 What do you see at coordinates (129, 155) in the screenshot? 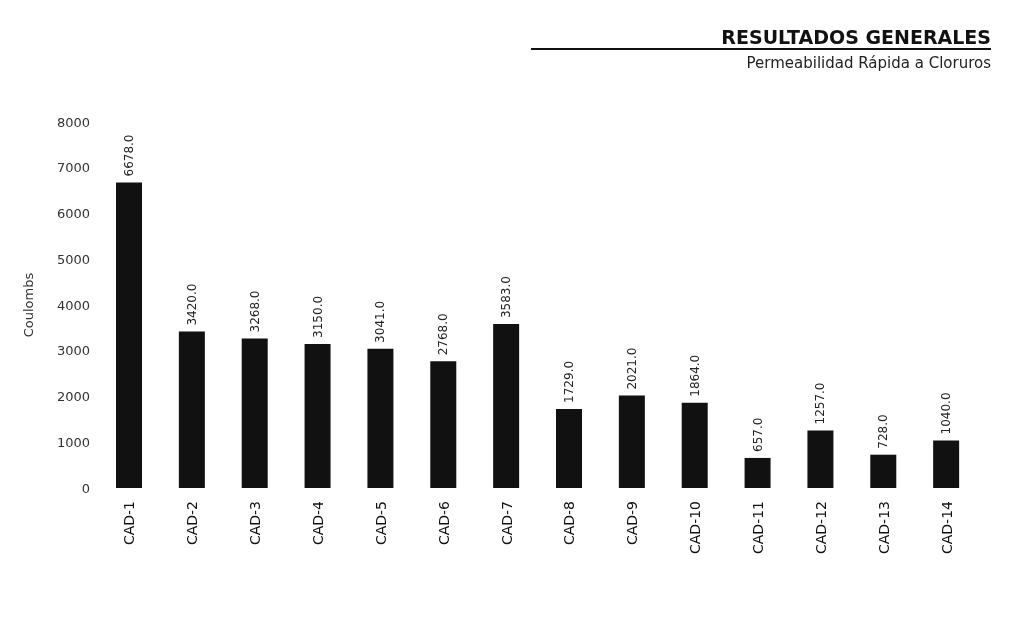
I see `data-label: 6678.0` at bounding box center [129, 155].